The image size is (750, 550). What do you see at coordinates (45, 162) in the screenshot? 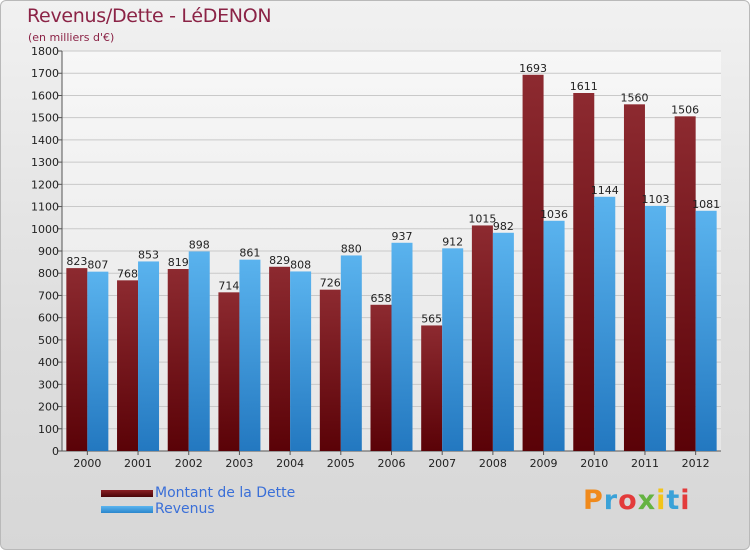
I see `y-tick-label: 1300` at bounding box center [45, 162].